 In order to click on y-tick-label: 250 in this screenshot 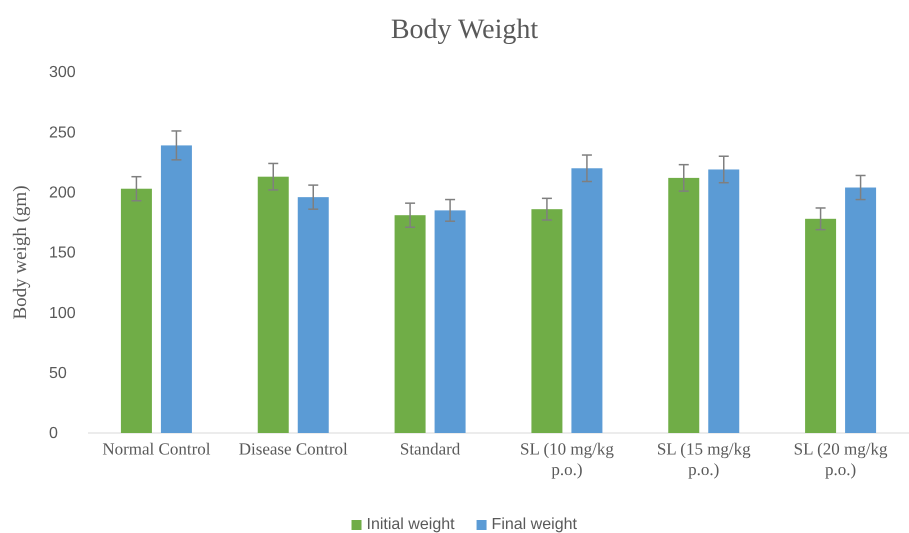, I will do `click(62, 133)`.